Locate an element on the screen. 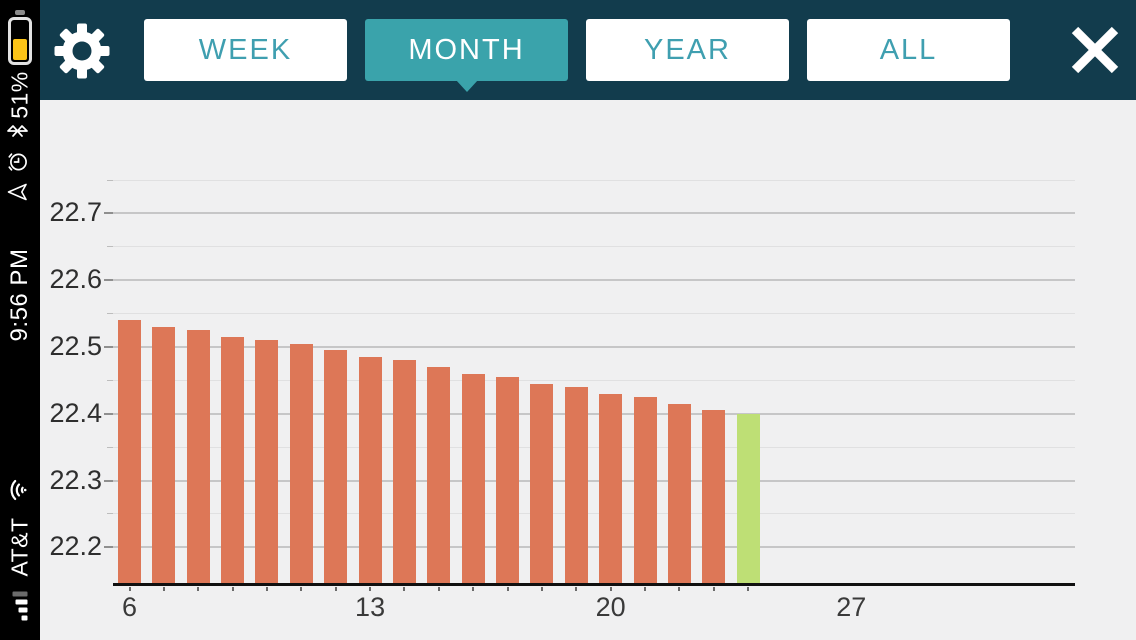 Image resolution: width=1136 pixels, height=640 pixels. y-tick-label: 22.5 is located at coordinates (75, 345).